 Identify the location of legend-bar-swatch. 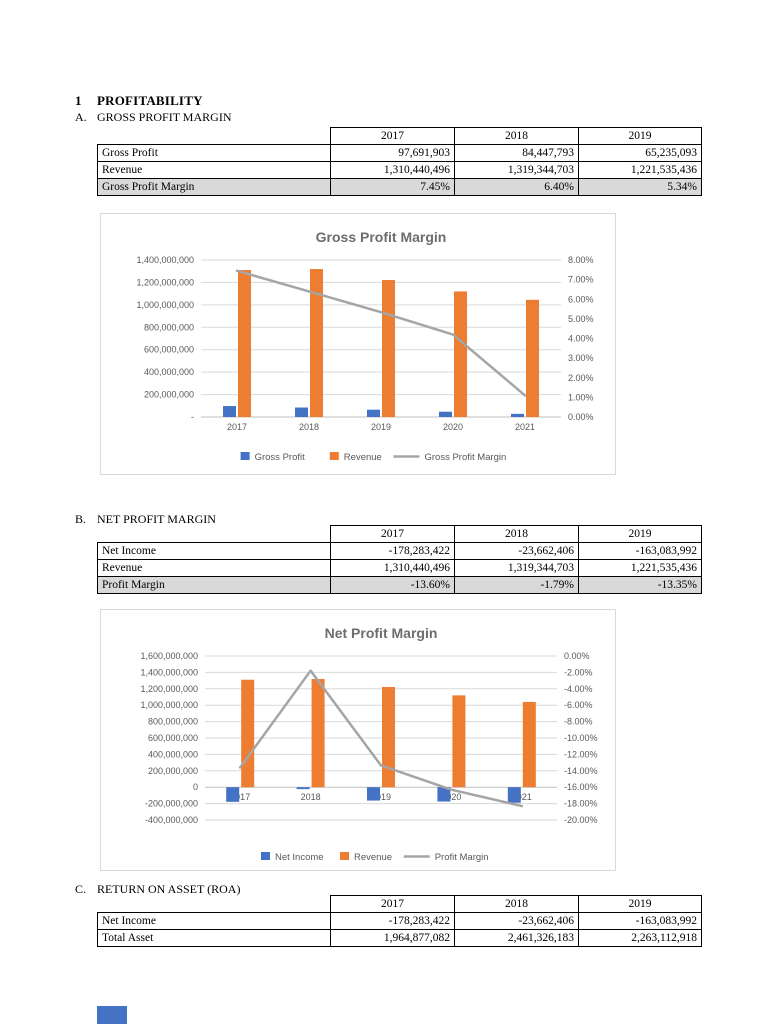
(265, 856).